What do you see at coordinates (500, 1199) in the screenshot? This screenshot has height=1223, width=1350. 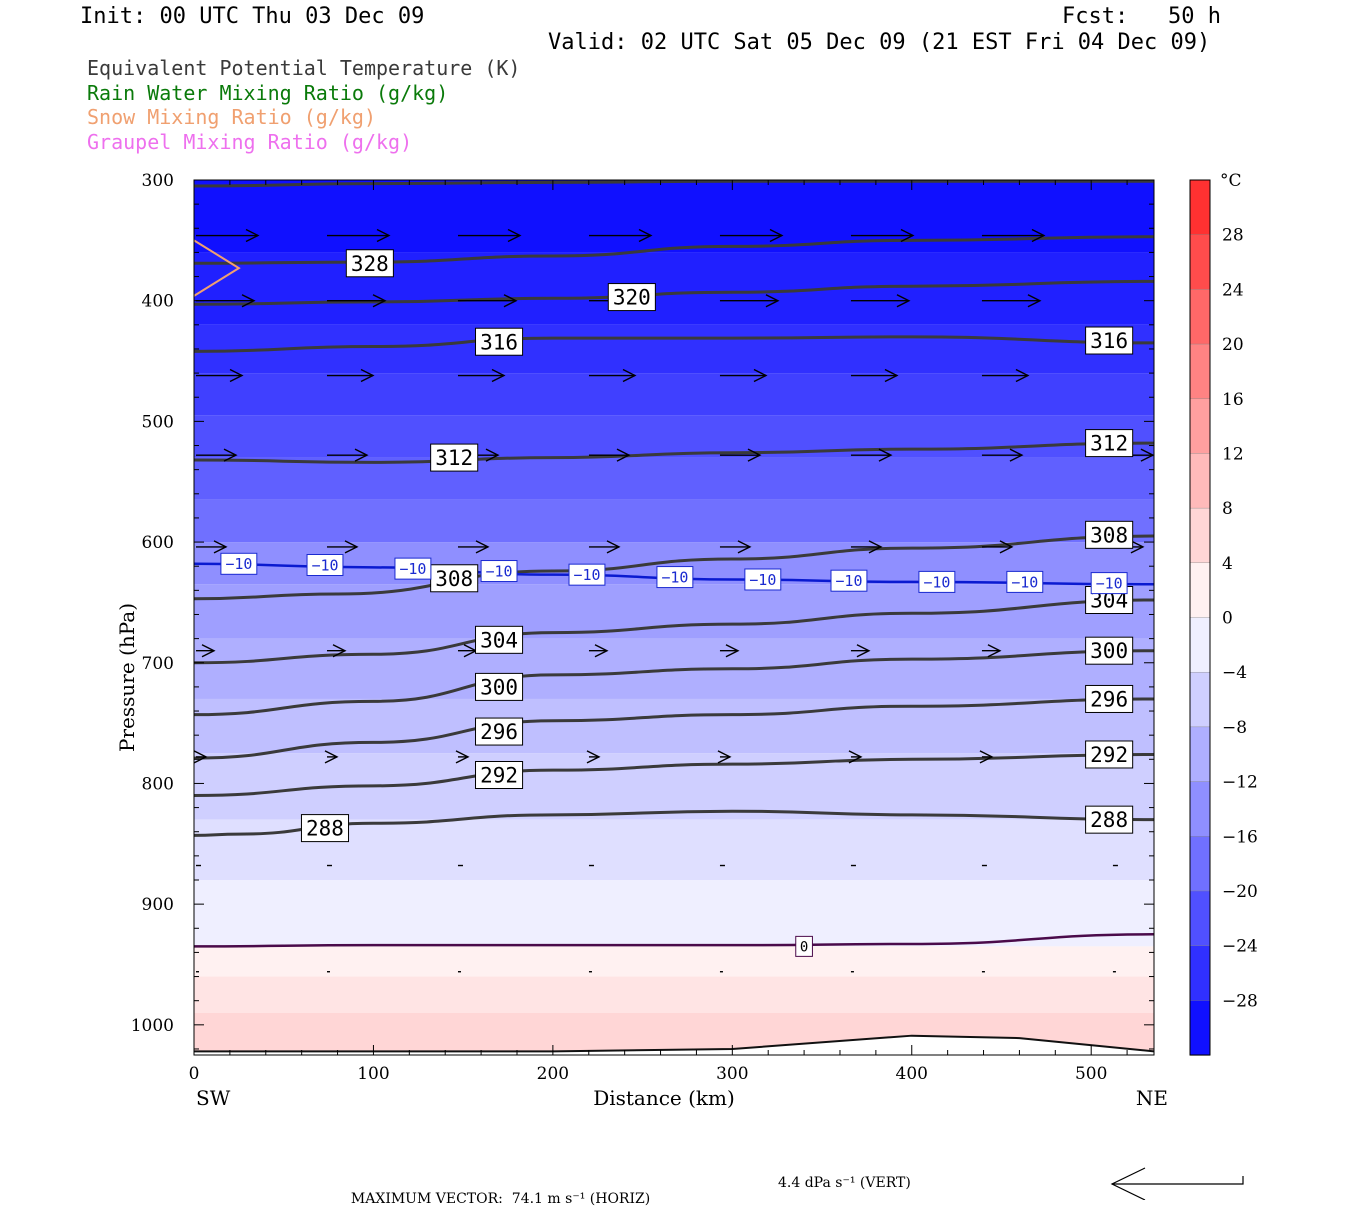 I see `max-vector-horiz: MAXIMUM VECTOR: 74.1 m s⁻¹ (HORIZ)` at bounding box center [500, 1199].